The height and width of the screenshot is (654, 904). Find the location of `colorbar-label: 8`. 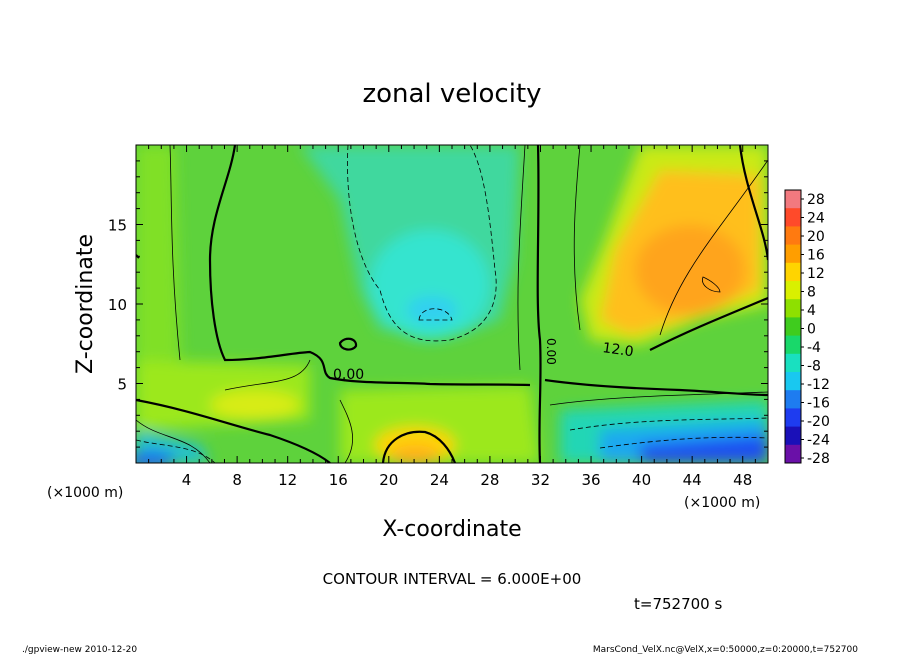

colorbar-label: 8 is located at coordinates (811, 293).